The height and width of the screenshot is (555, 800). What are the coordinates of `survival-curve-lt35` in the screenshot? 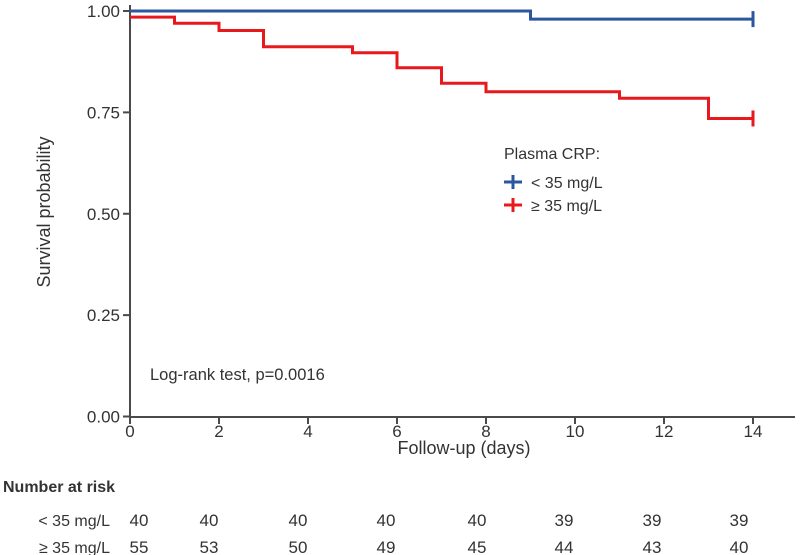 It's located at (441, 15).